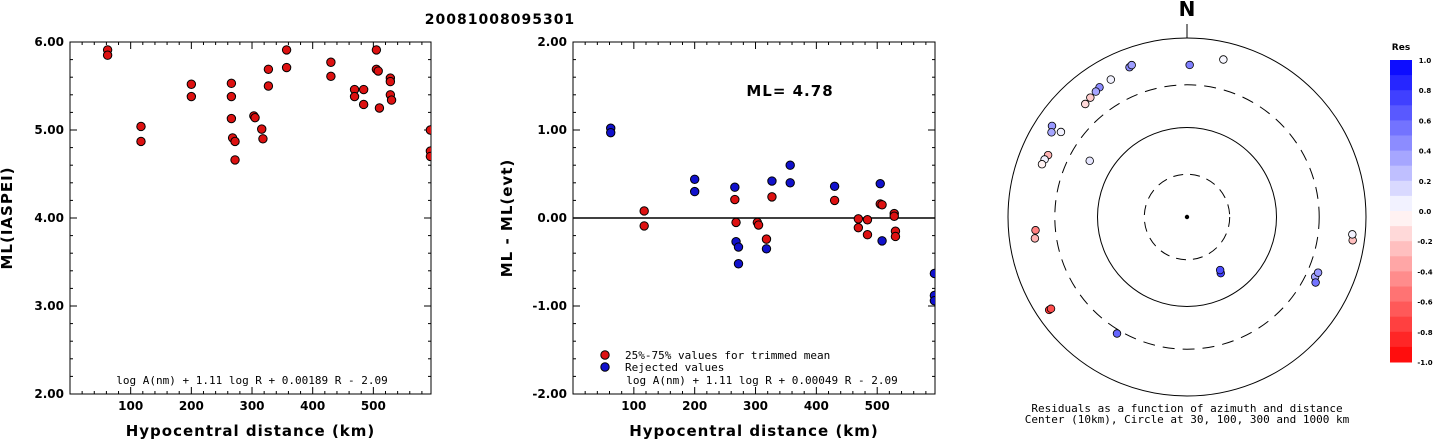  Describe the element at coordinates (674, 367) in the screenshot. I see `legend-label: Rejected values` at that location.